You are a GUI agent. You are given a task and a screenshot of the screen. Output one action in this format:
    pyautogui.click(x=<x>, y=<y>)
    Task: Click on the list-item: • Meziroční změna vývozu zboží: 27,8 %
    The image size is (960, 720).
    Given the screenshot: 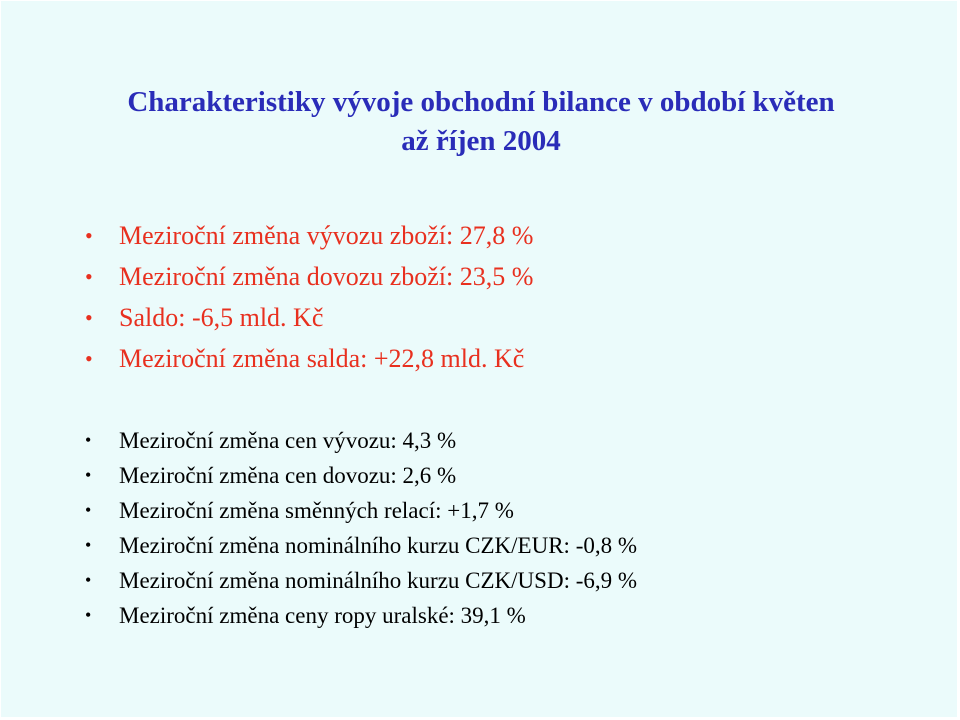 What is the action you would take?
    pyautogui.click(x=309, y=235)
    